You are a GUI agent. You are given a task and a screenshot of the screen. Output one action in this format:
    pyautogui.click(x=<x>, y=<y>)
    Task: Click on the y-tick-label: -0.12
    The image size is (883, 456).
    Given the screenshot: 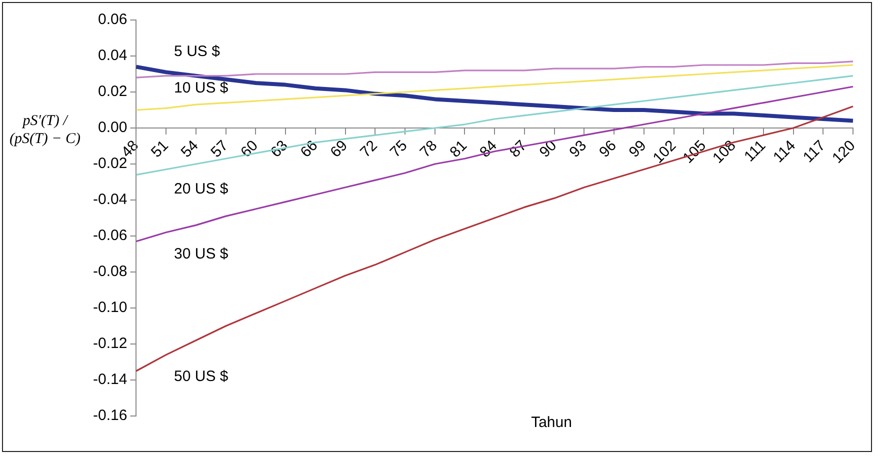 What is the action you would take?
    pyautogui.click(x=110, y=343)
    